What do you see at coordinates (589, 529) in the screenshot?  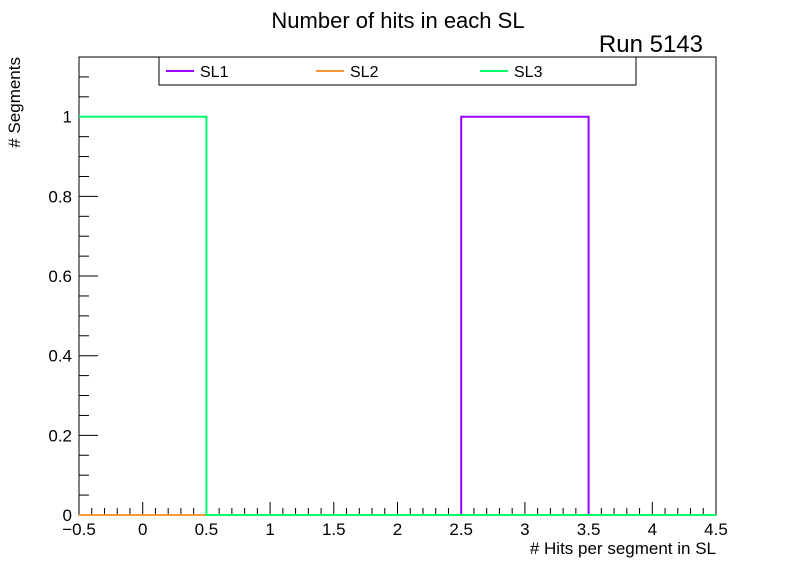 I see `x-tick-label: 3.5` at bounding box center [589, 529].